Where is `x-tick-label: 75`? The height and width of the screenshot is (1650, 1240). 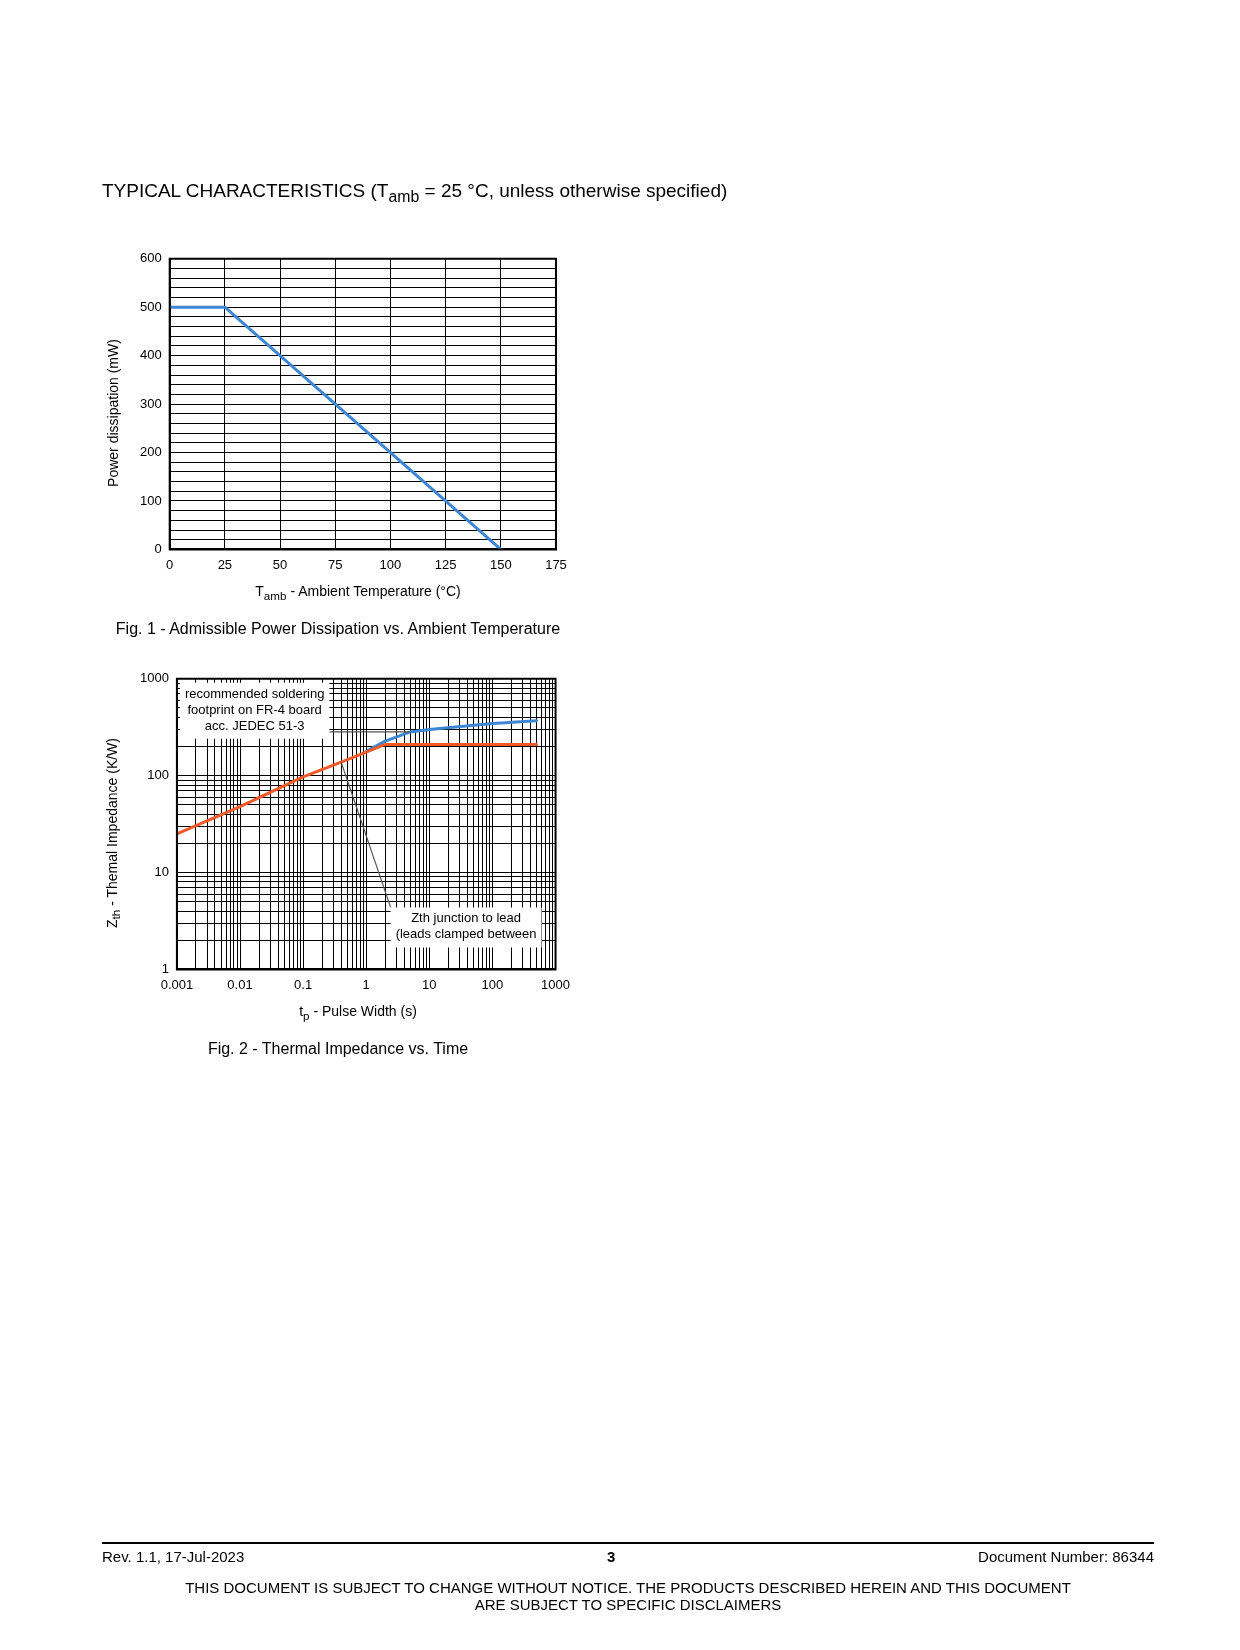
x-tick-label: 75 is located at coordinates (335, 564).